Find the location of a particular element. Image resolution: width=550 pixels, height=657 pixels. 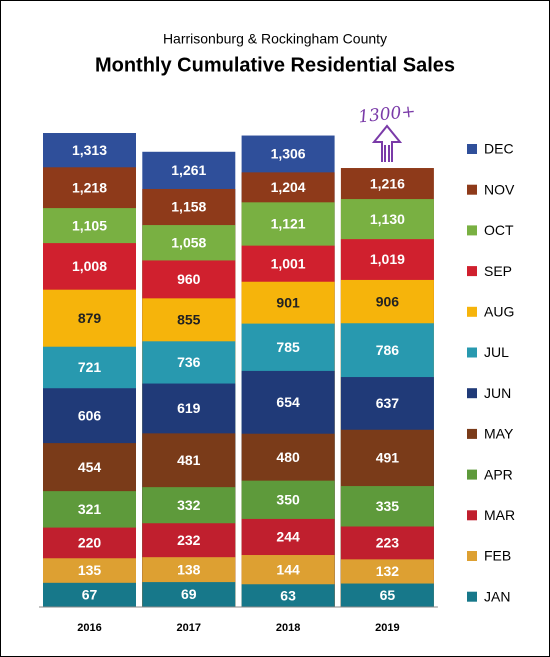

chart-title: Monthly Cumulative Residential Sales is located at coordinates (275, 65).